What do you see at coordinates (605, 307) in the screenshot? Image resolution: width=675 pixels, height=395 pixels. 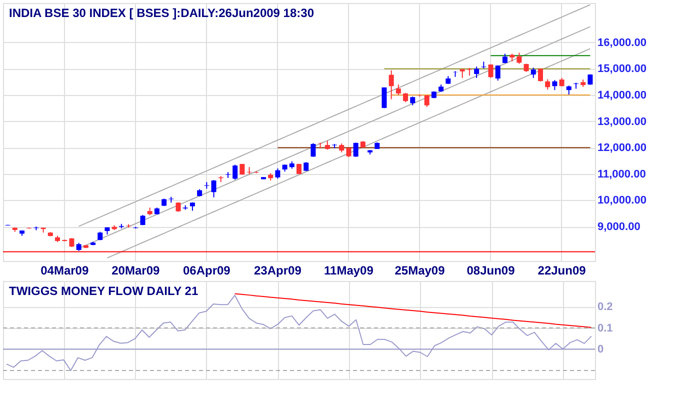 I see `y-tick-label: 0.2` at bounding box center [605, 307].